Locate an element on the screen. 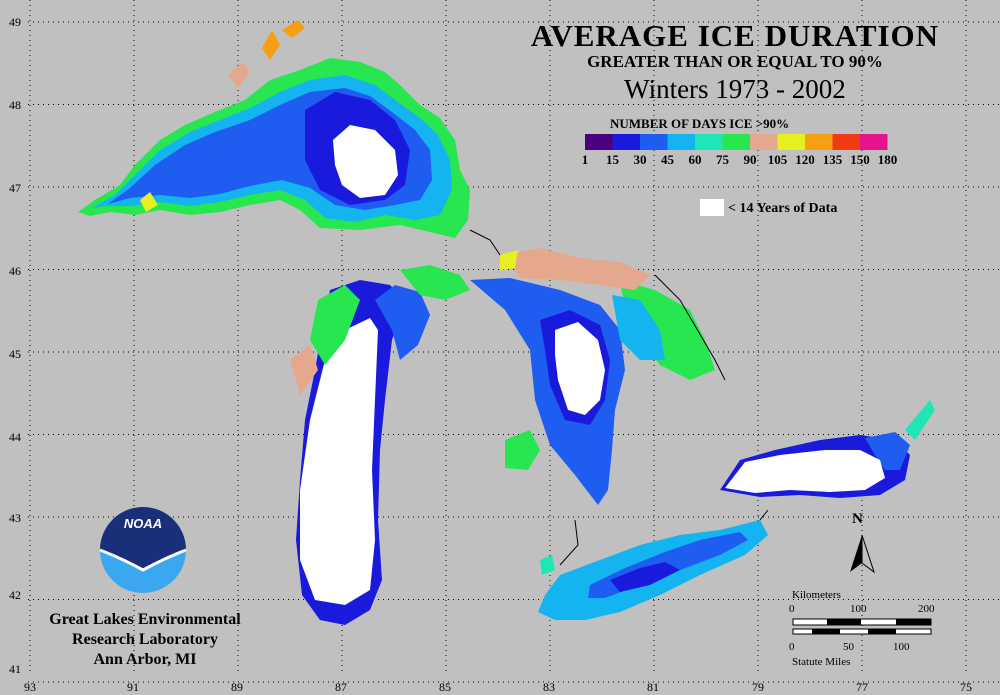 Image resolution: width=1000 pixels, height=695 pixels. scale-bar is located at coordinates (862, 626).